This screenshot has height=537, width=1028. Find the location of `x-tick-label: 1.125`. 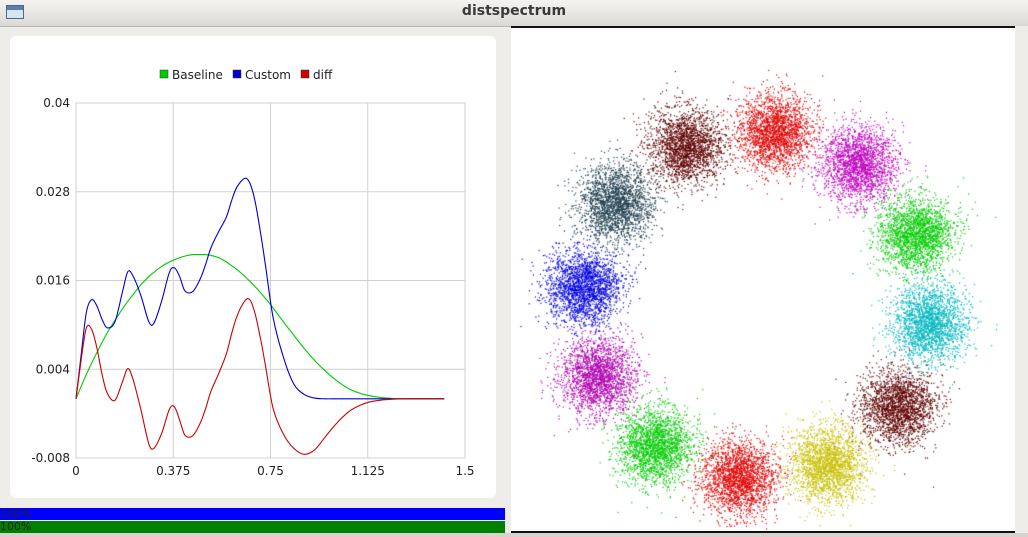

x-tick-label: 1.125 is located at coordinates (368, 471).